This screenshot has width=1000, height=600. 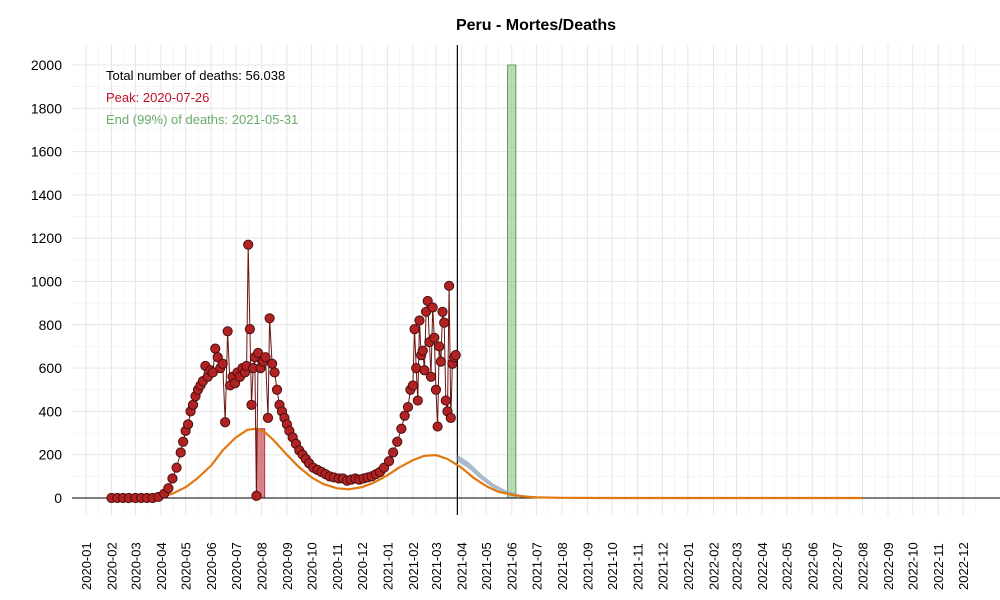 What do you see at coordinates (86, 566) in the screenshot?
I see `x-tick-label: 2020-01` at bounding box center [86, 566].